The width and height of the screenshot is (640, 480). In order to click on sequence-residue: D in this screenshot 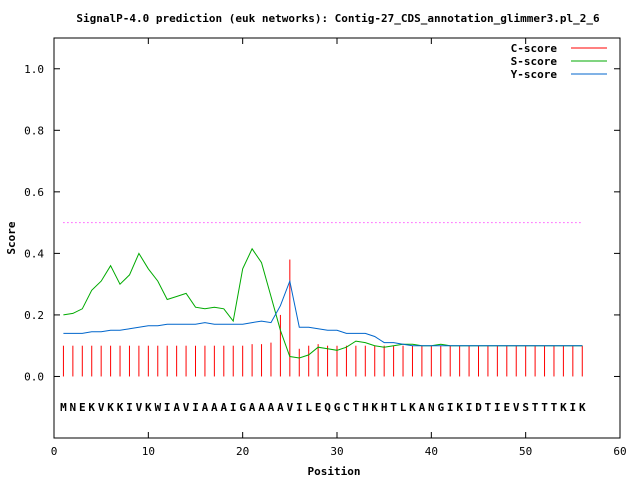, I will do `click(478, 407)`.